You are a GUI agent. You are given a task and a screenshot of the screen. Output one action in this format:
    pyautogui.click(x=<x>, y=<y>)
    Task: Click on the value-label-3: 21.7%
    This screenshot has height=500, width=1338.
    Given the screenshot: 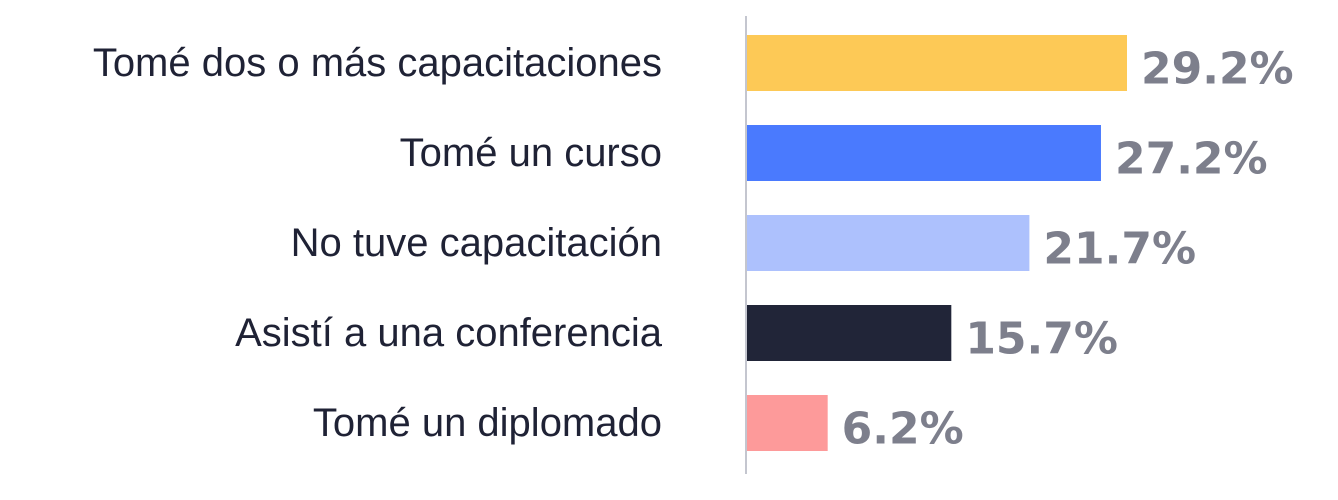 What is the action you would take?
    pyautogui.click(x=1119, y=249)
    